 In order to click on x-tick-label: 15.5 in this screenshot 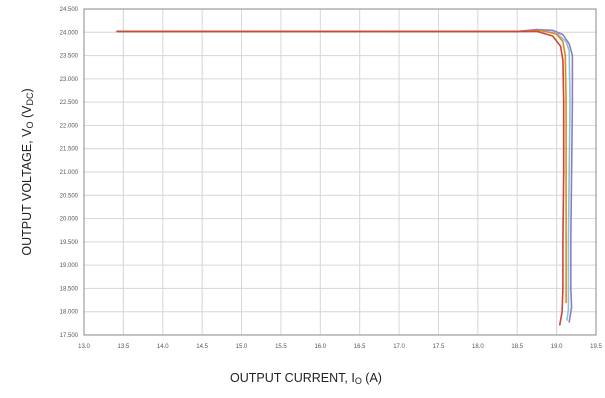, I will do `click(281, 347)`.